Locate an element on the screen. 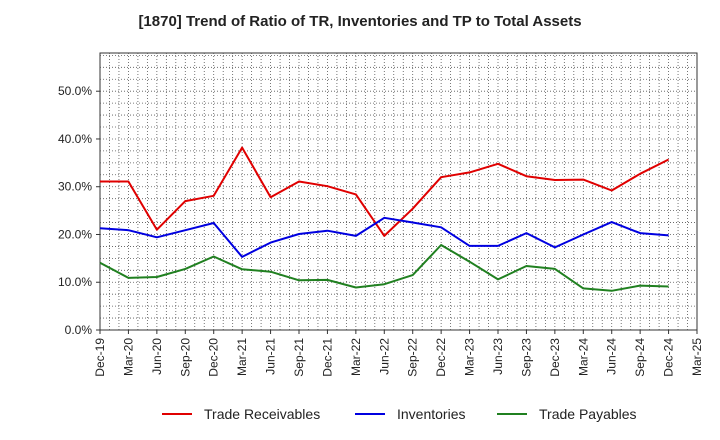 The height and width of the screenshot is (440, 720). x-tick-label: Sep-24 is located at coordinates (640, 357).